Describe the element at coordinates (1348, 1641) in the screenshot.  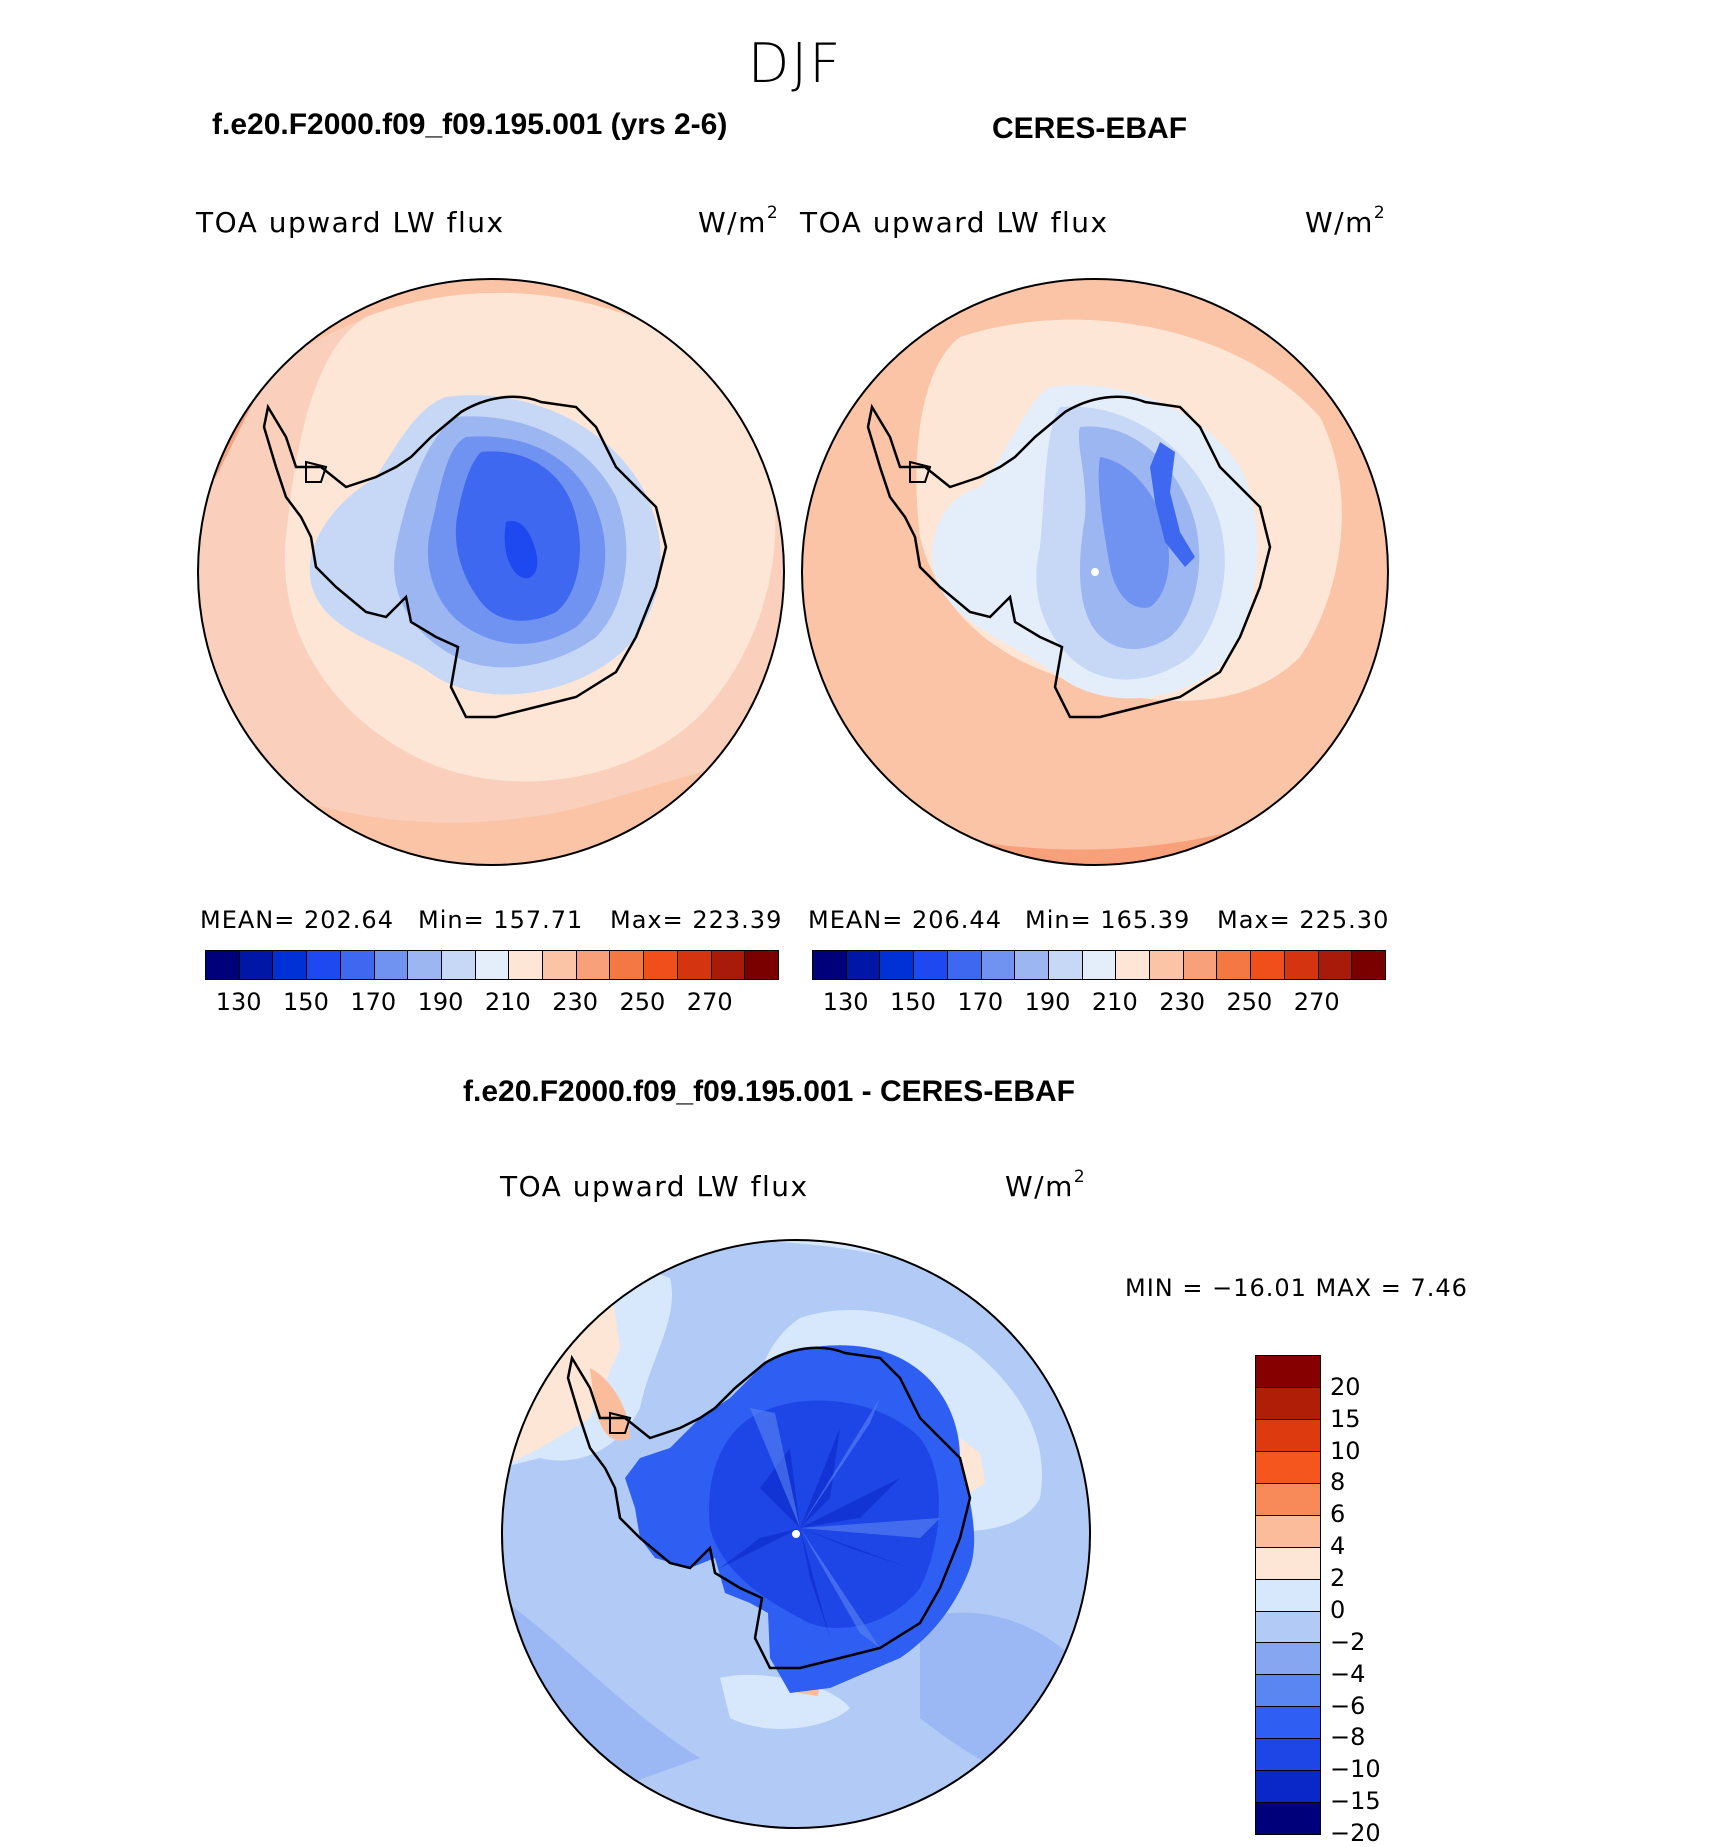
I see `colorbar-tick-label: −2` at that location.